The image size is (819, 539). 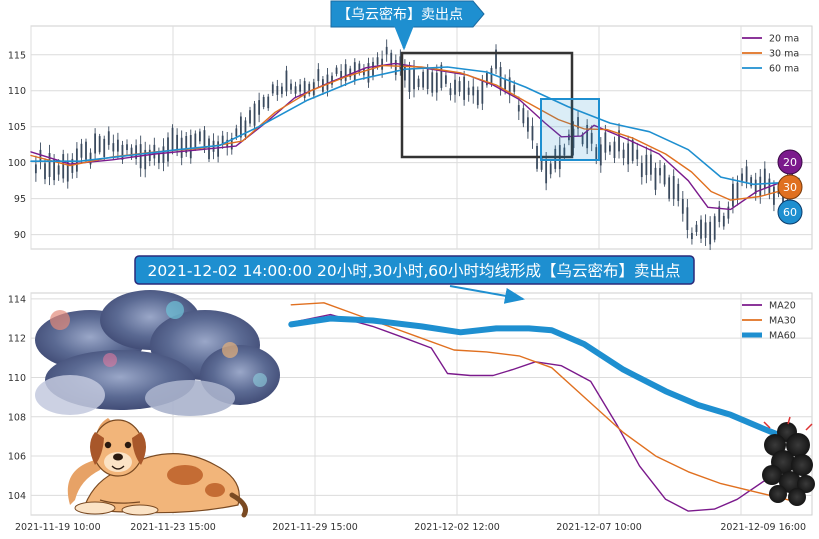 I want to click on y-tick-label: 106, so click(x=17, y=457).